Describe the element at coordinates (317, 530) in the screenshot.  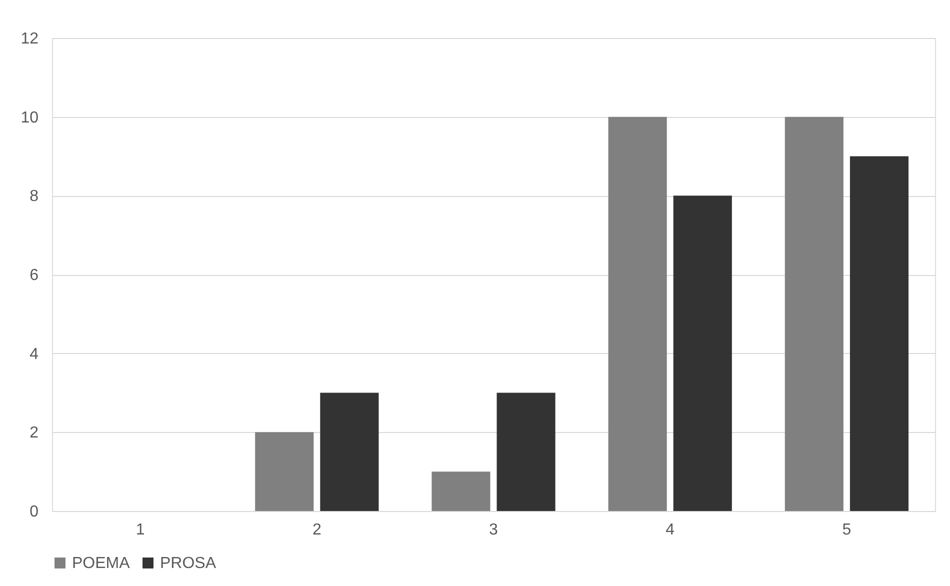
I see `x-tick-label: 2` at that location.